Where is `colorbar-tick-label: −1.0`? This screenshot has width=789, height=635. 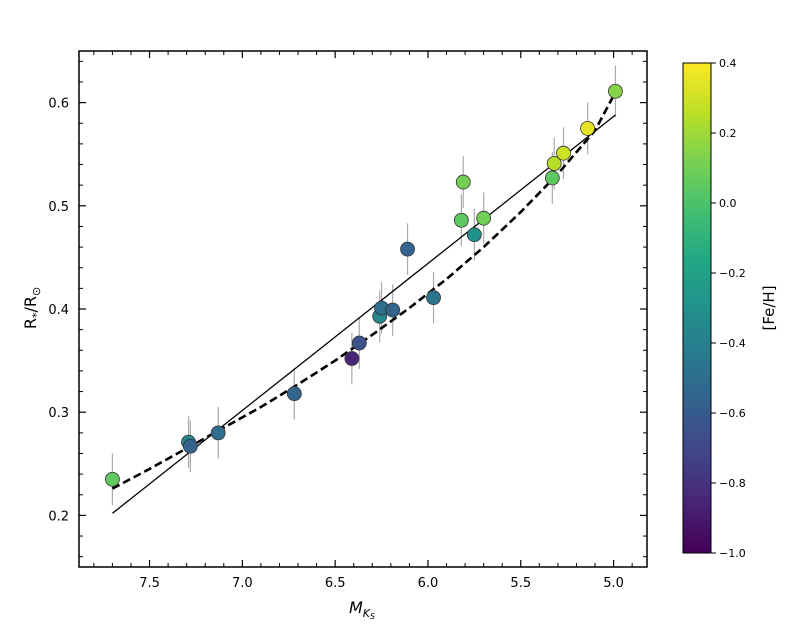 colorbar-tick-label: −1.0 is located at coordinates (732, 553).